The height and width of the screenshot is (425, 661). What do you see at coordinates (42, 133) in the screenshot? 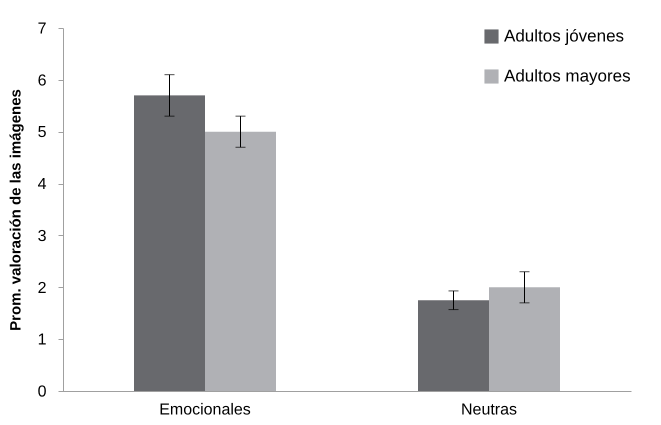
I see `y-tick-label: 5` at bounding box center [42, 133].